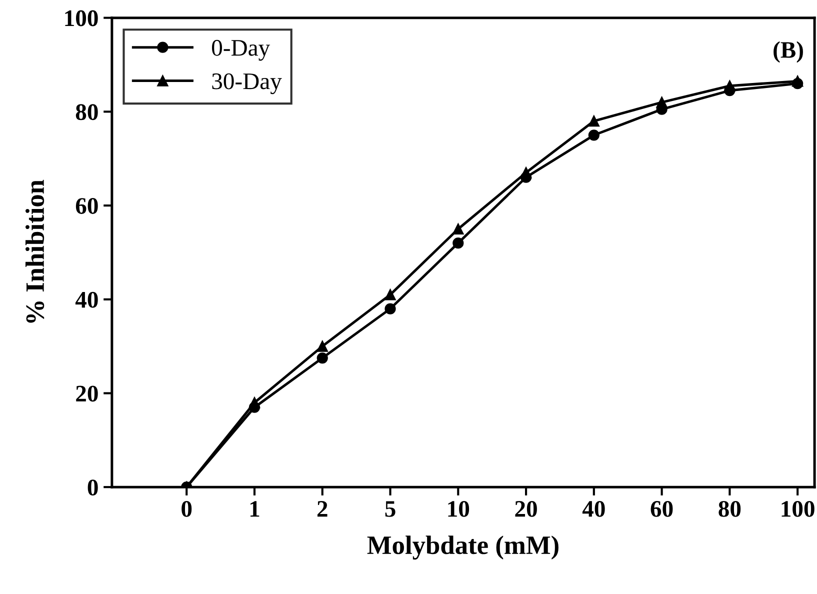 The width and height of the screenshot is (817, 594). I want to click on x-tick-label: 5, so click(390, 509).